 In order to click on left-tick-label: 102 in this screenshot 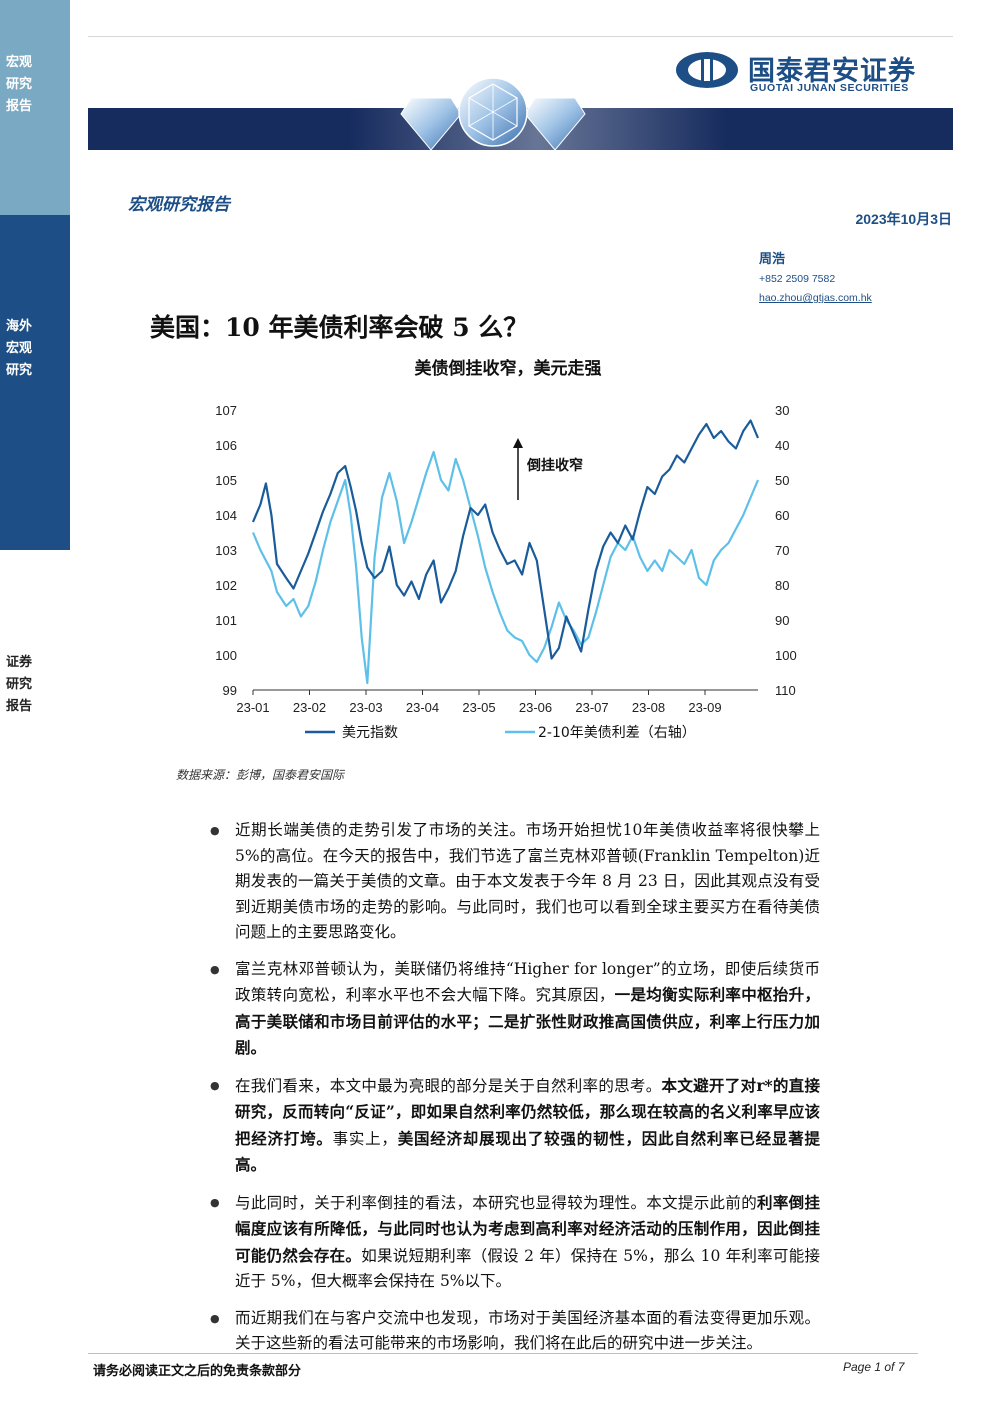, I will do `click(226, 585)`.